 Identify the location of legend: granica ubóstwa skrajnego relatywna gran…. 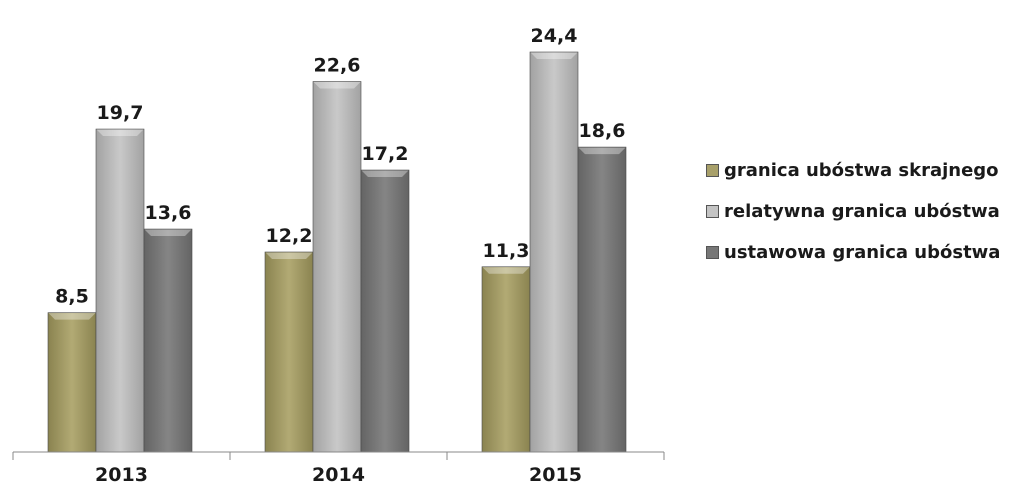
(853, 221).